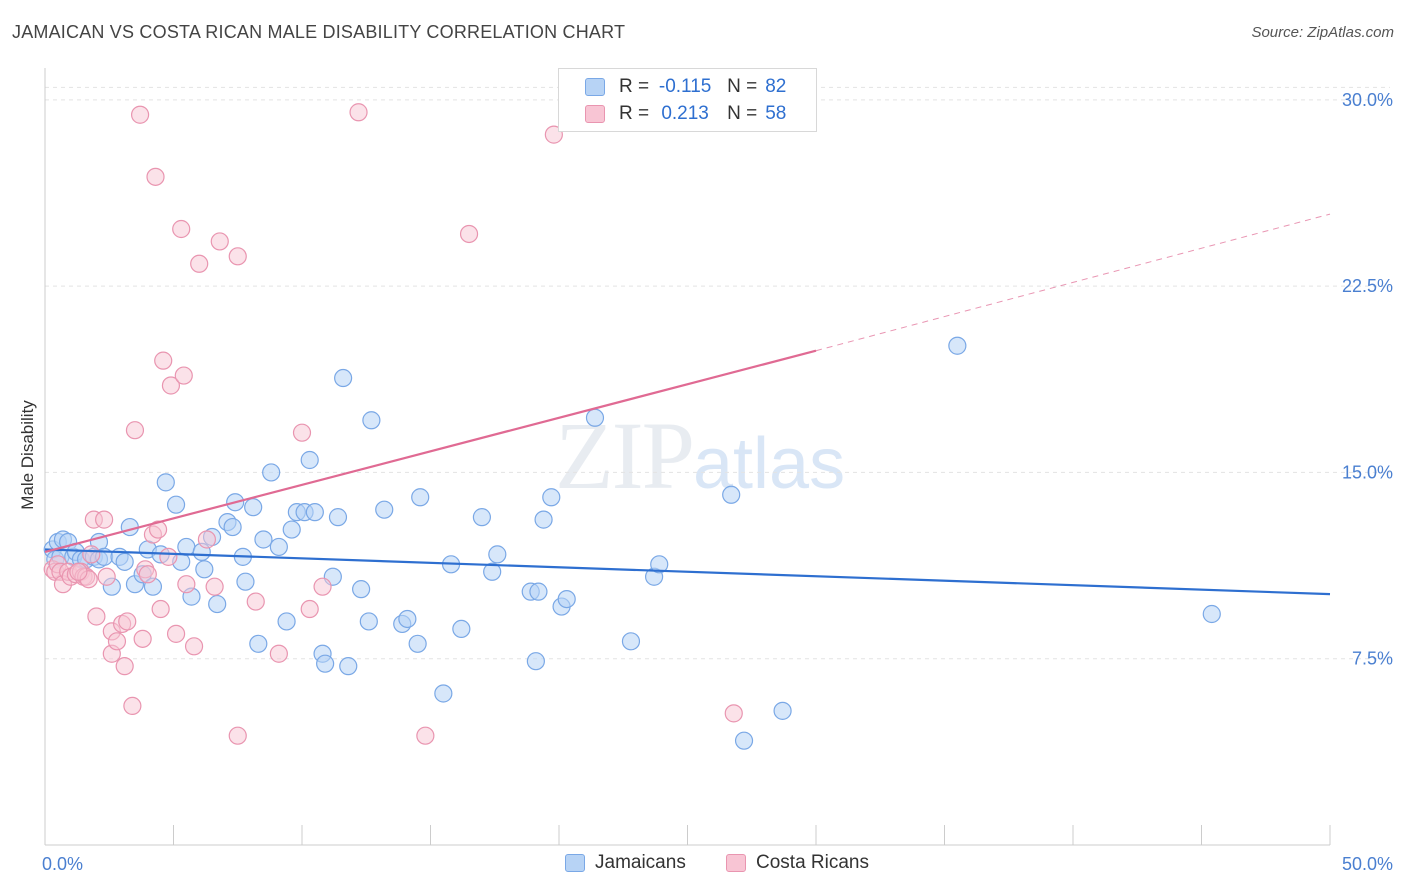 This screenshot has height=892, width=1406. Describe the element at coordinates (742, 113) in the screenshot. I see `legend-n-label: N =` at that location.